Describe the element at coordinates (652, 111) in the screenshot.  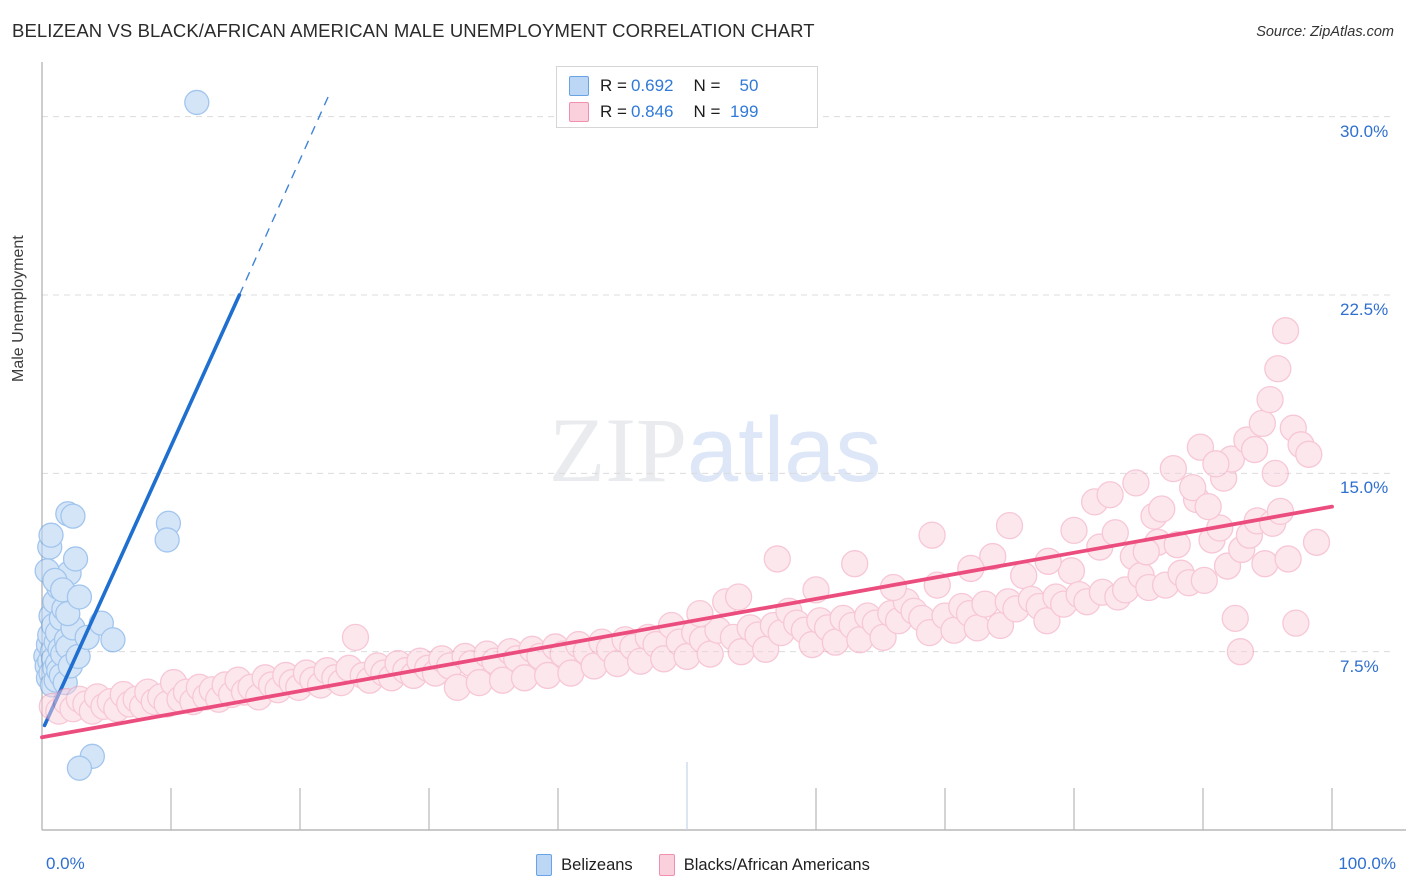
I see `r-value-pink: 0.846` at that location.